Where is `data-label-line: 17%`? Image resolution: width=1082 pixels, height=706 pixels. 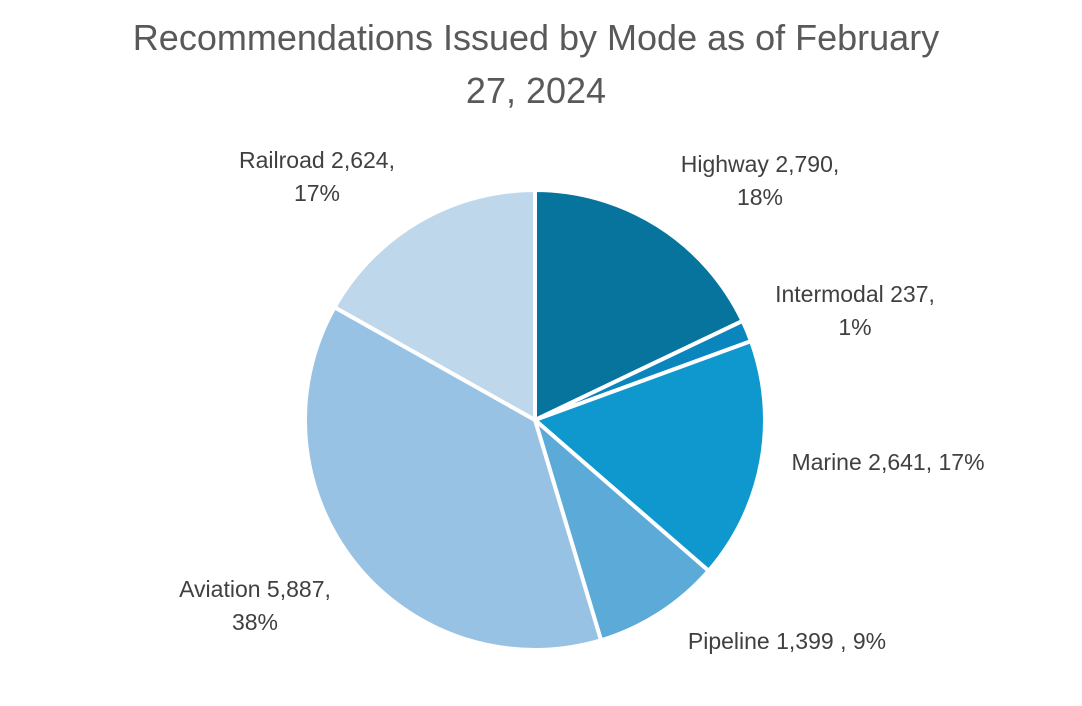
data-label-line: 17% is located at coordinates (317, 193).